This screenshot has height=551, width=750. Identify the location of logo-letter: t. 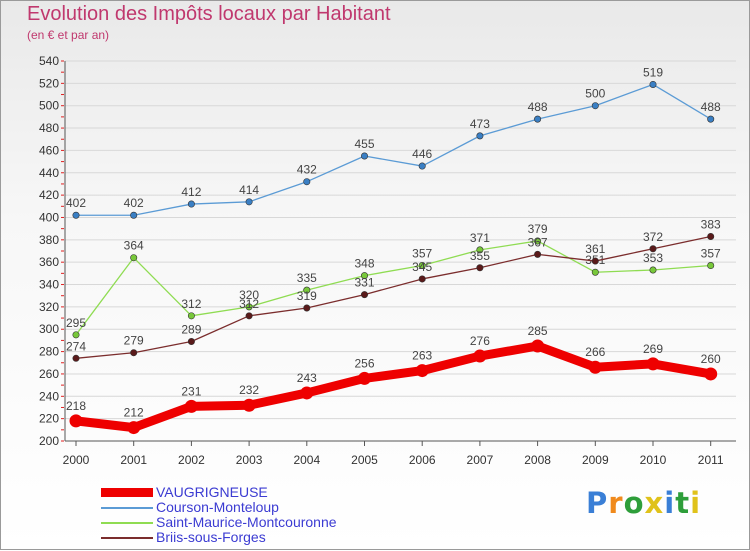
(683, 503).